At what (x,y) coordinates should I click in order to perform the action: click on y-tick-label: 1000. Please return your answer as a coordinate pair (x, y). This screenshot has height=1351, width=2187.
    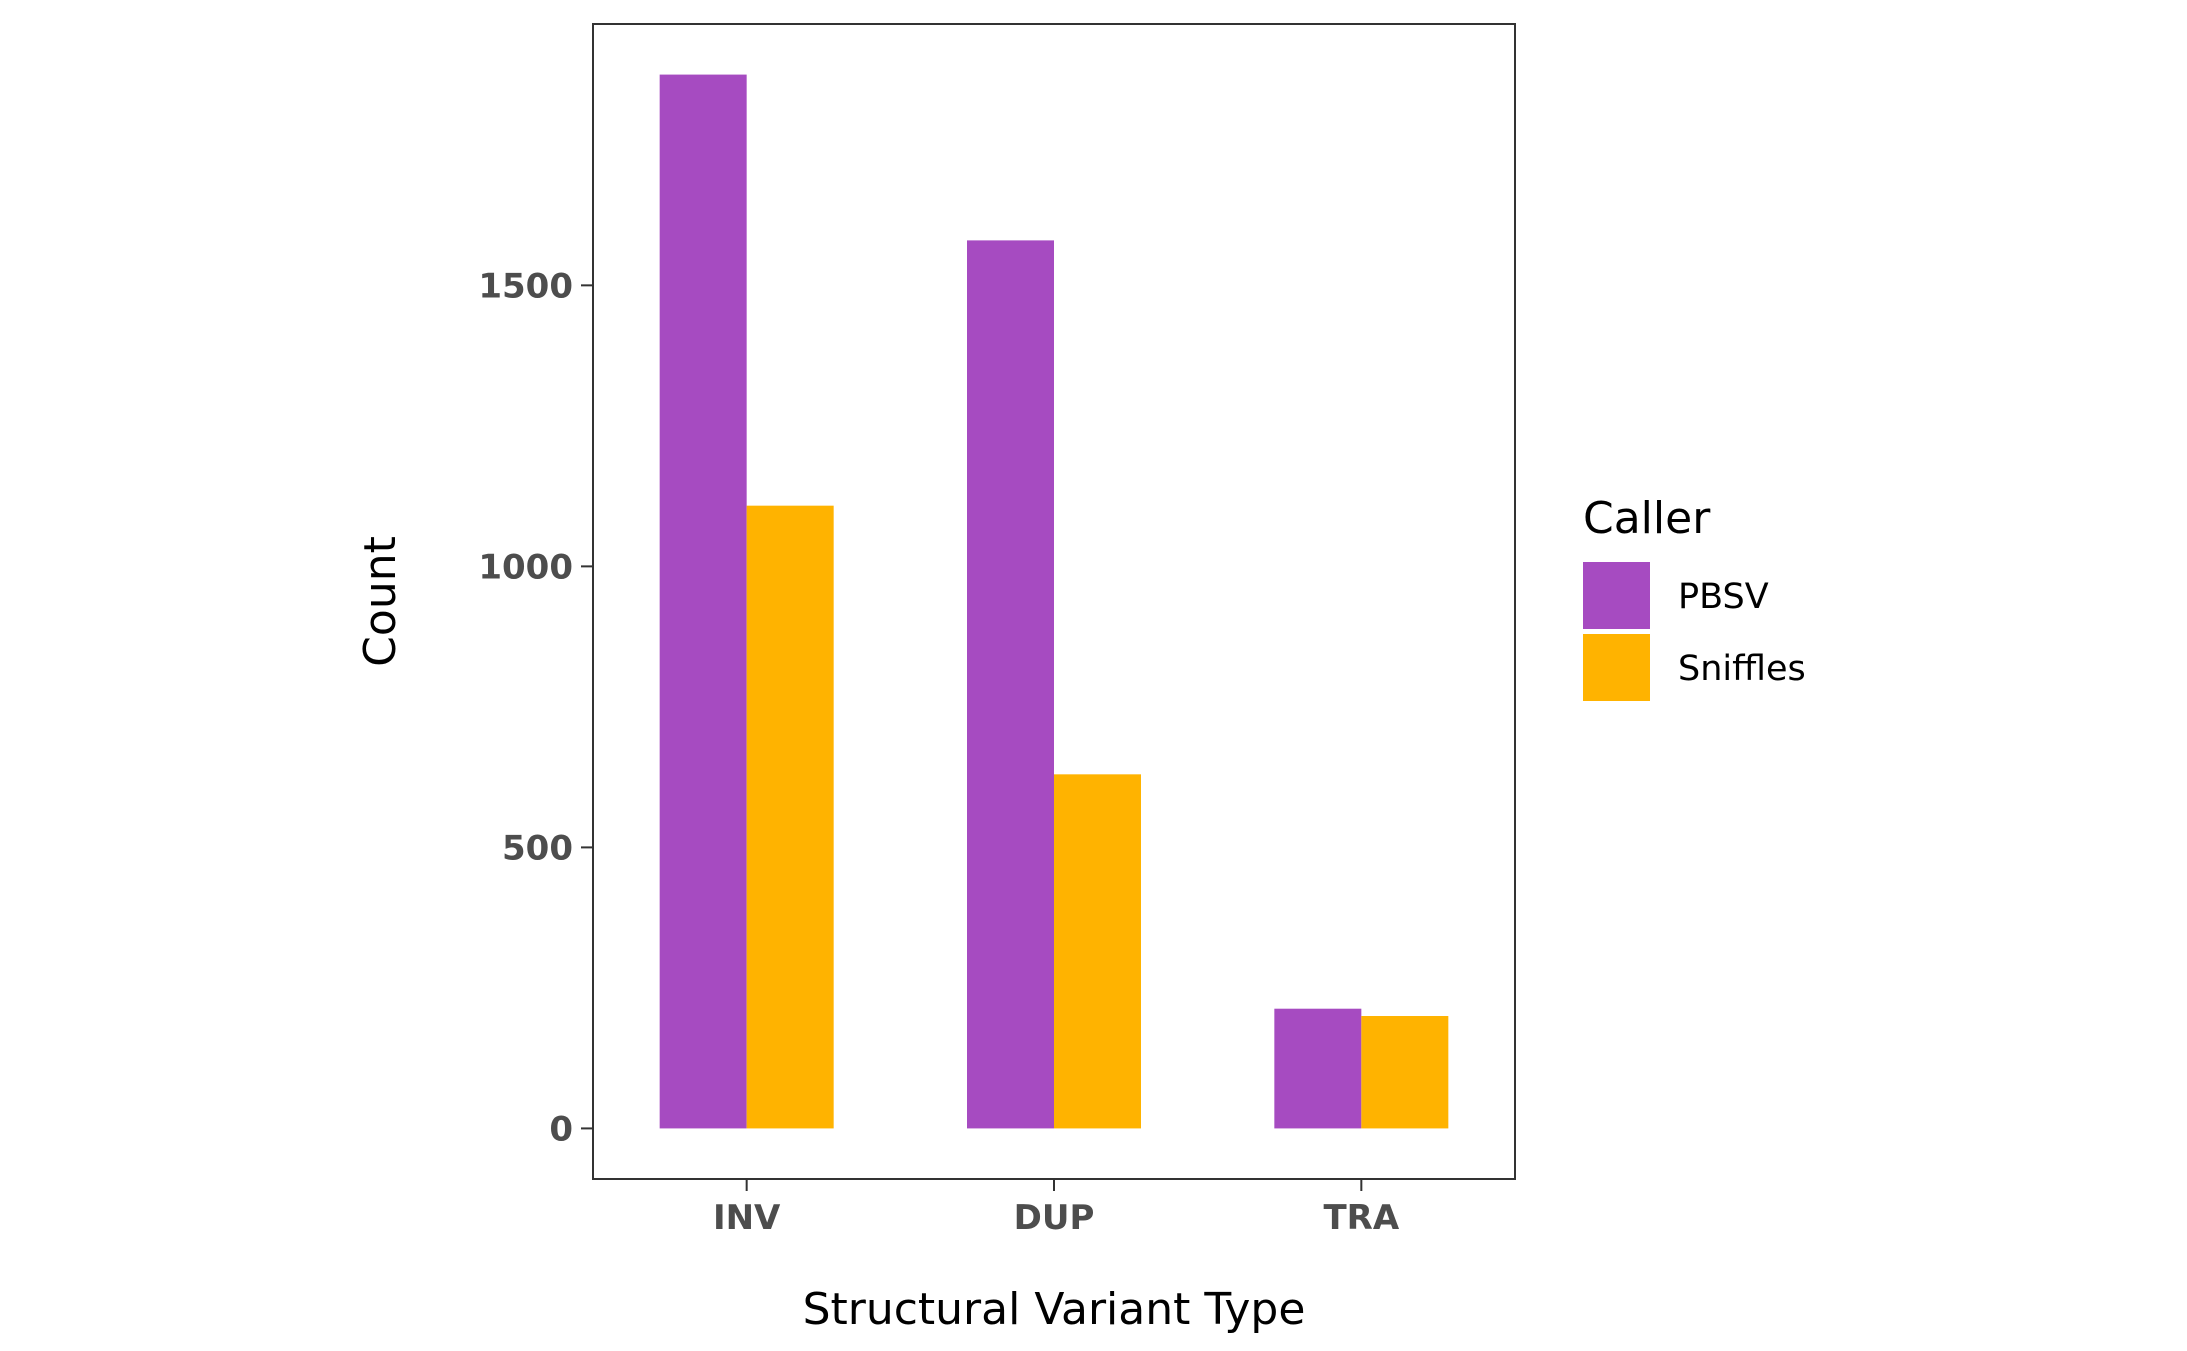
    Looking at the image, I should click on (525, 567).